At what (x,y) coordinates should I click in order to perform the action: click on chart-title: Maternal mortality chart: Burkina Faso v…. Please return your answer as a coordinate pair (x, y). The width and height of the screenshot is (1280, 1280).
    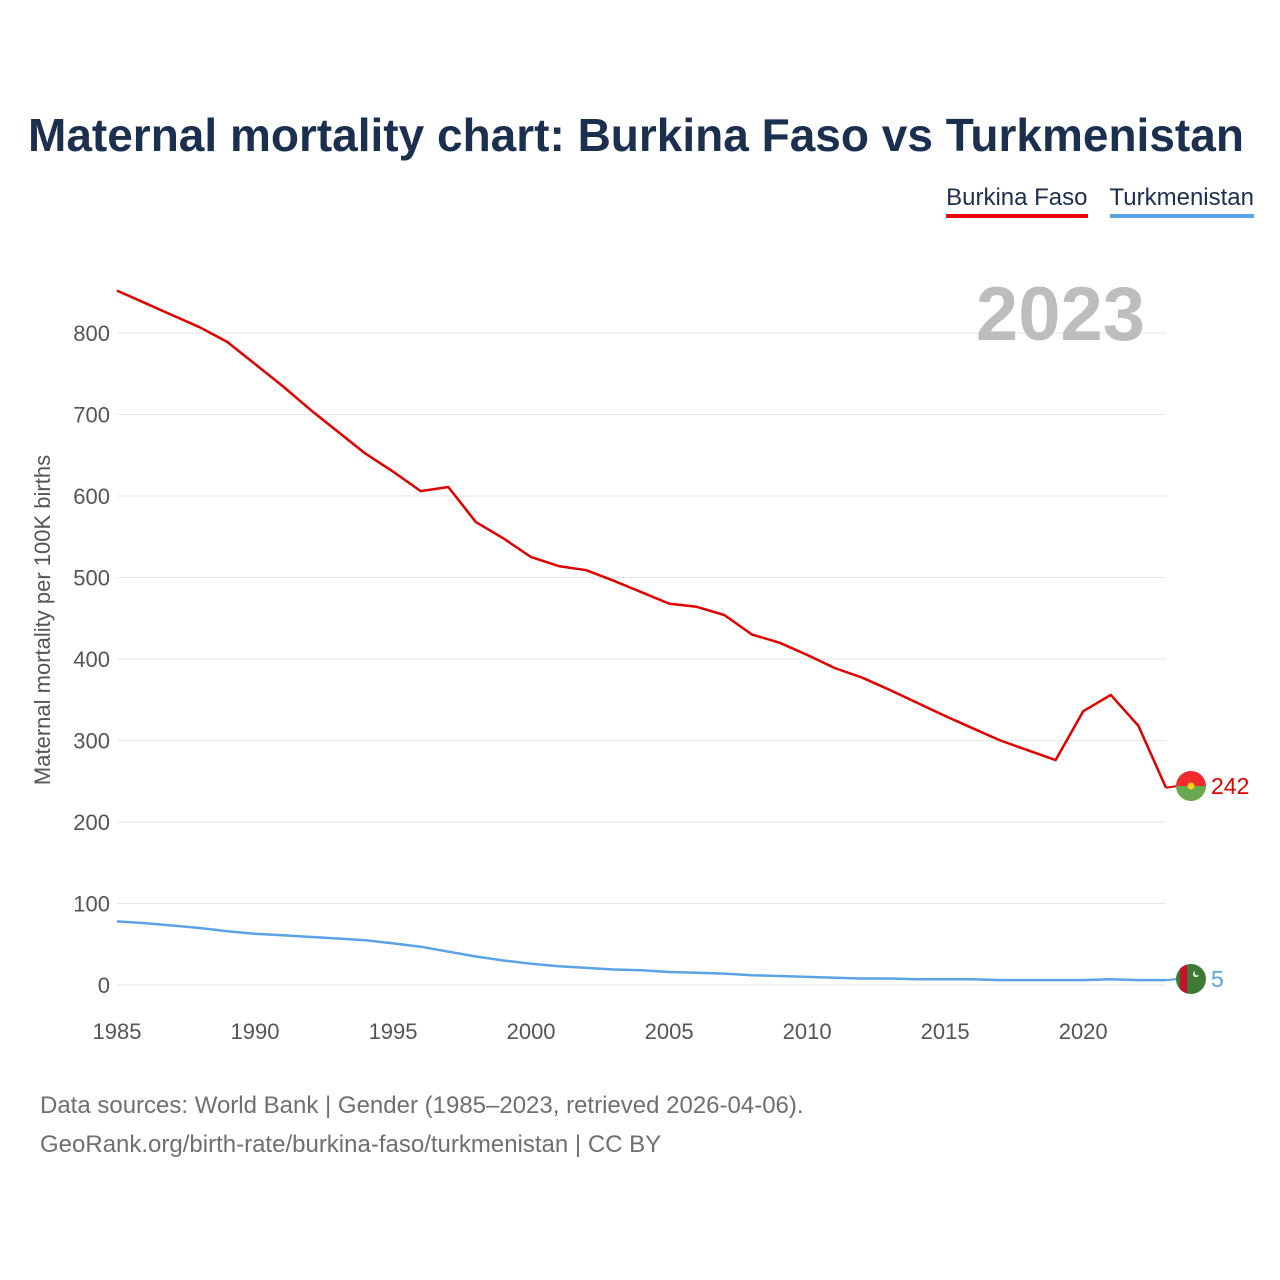
    Looking at the image, I should click on (636, 135).